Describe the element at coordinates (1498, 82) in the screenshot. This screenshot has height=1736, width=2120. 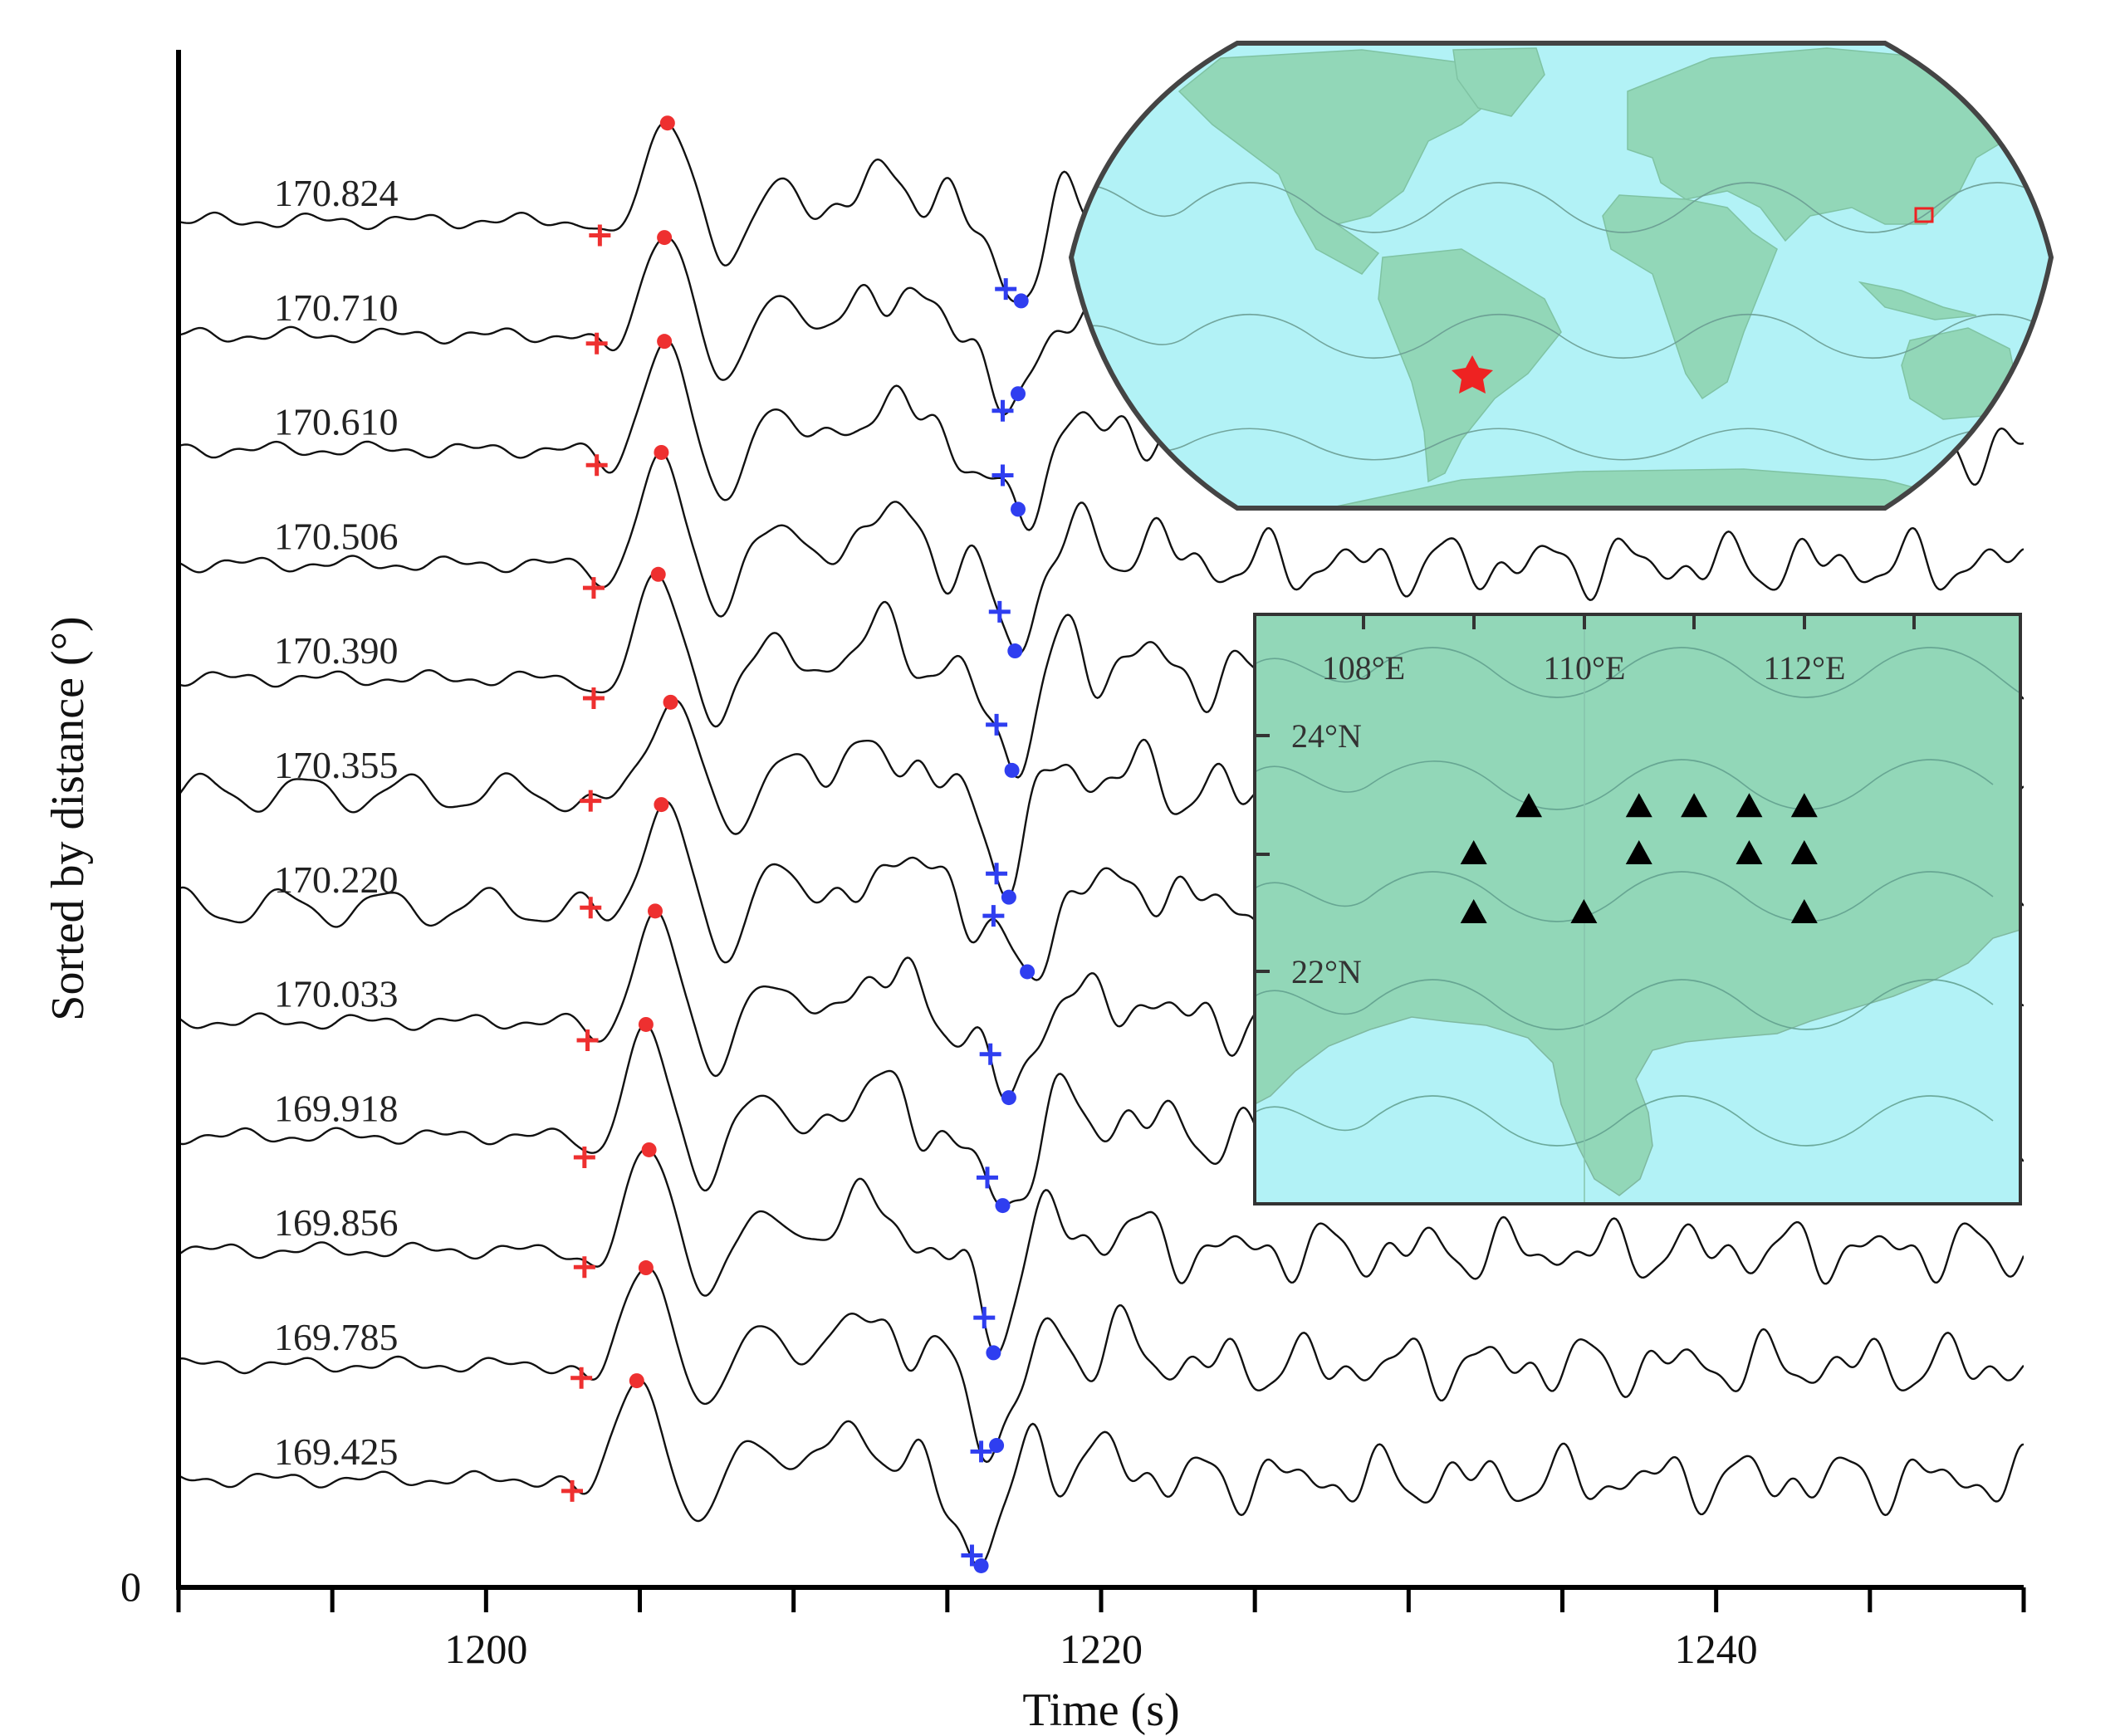
I see `greenland-shape` at that location.